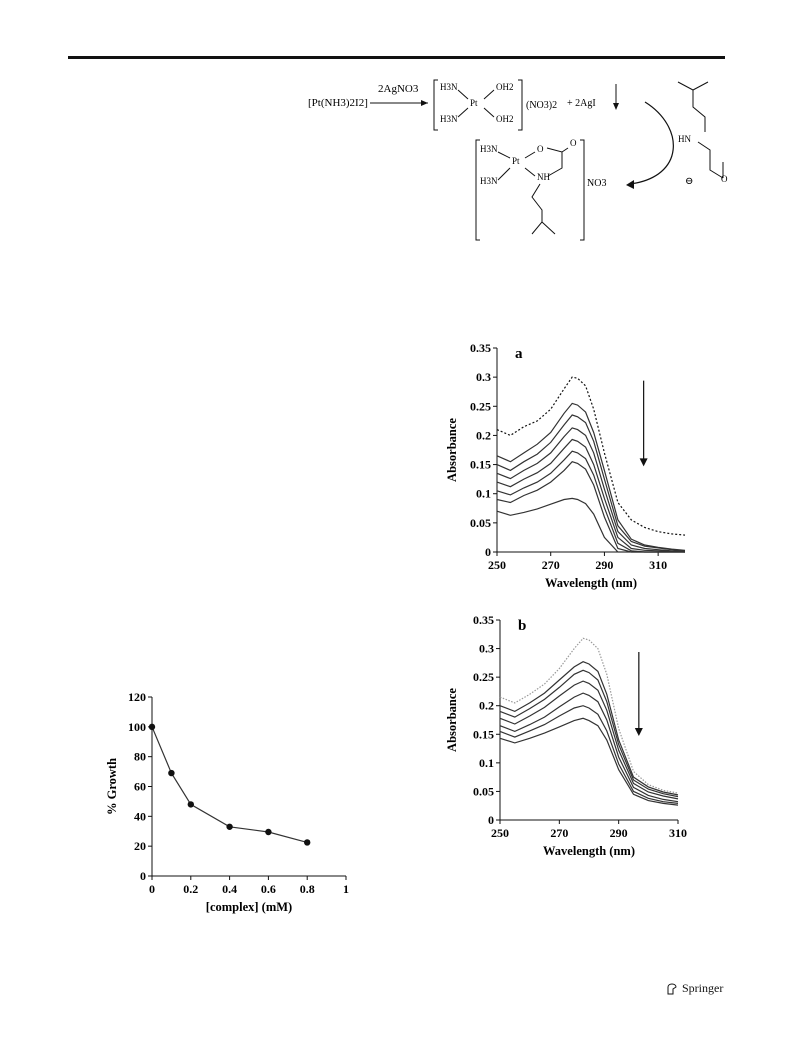  I want to click on springer-footer: Springer, so click(694, 988).